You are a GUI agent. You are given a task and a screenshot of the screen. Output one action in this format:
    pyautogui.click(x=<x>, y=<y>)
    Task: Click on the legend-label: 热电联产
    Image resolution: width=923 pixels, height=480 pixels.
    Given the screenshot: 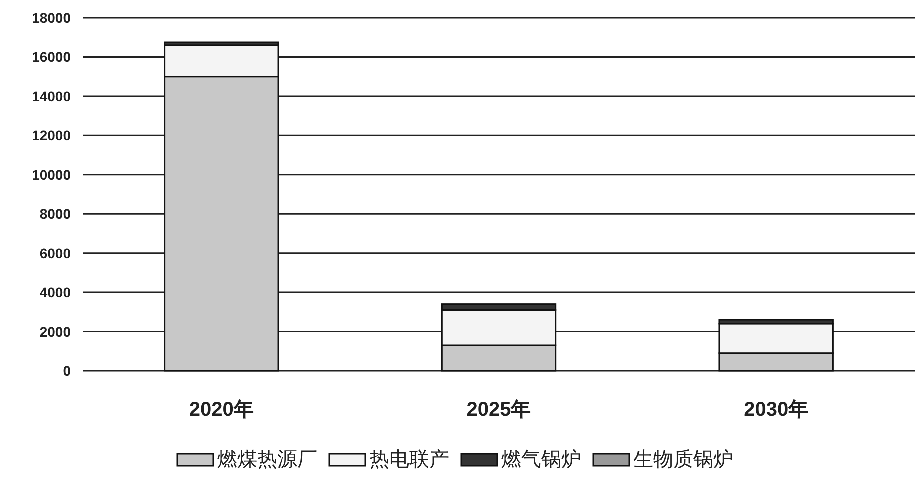 What is the action you would take?
    pyautogui.click(x=410, y=460)
    